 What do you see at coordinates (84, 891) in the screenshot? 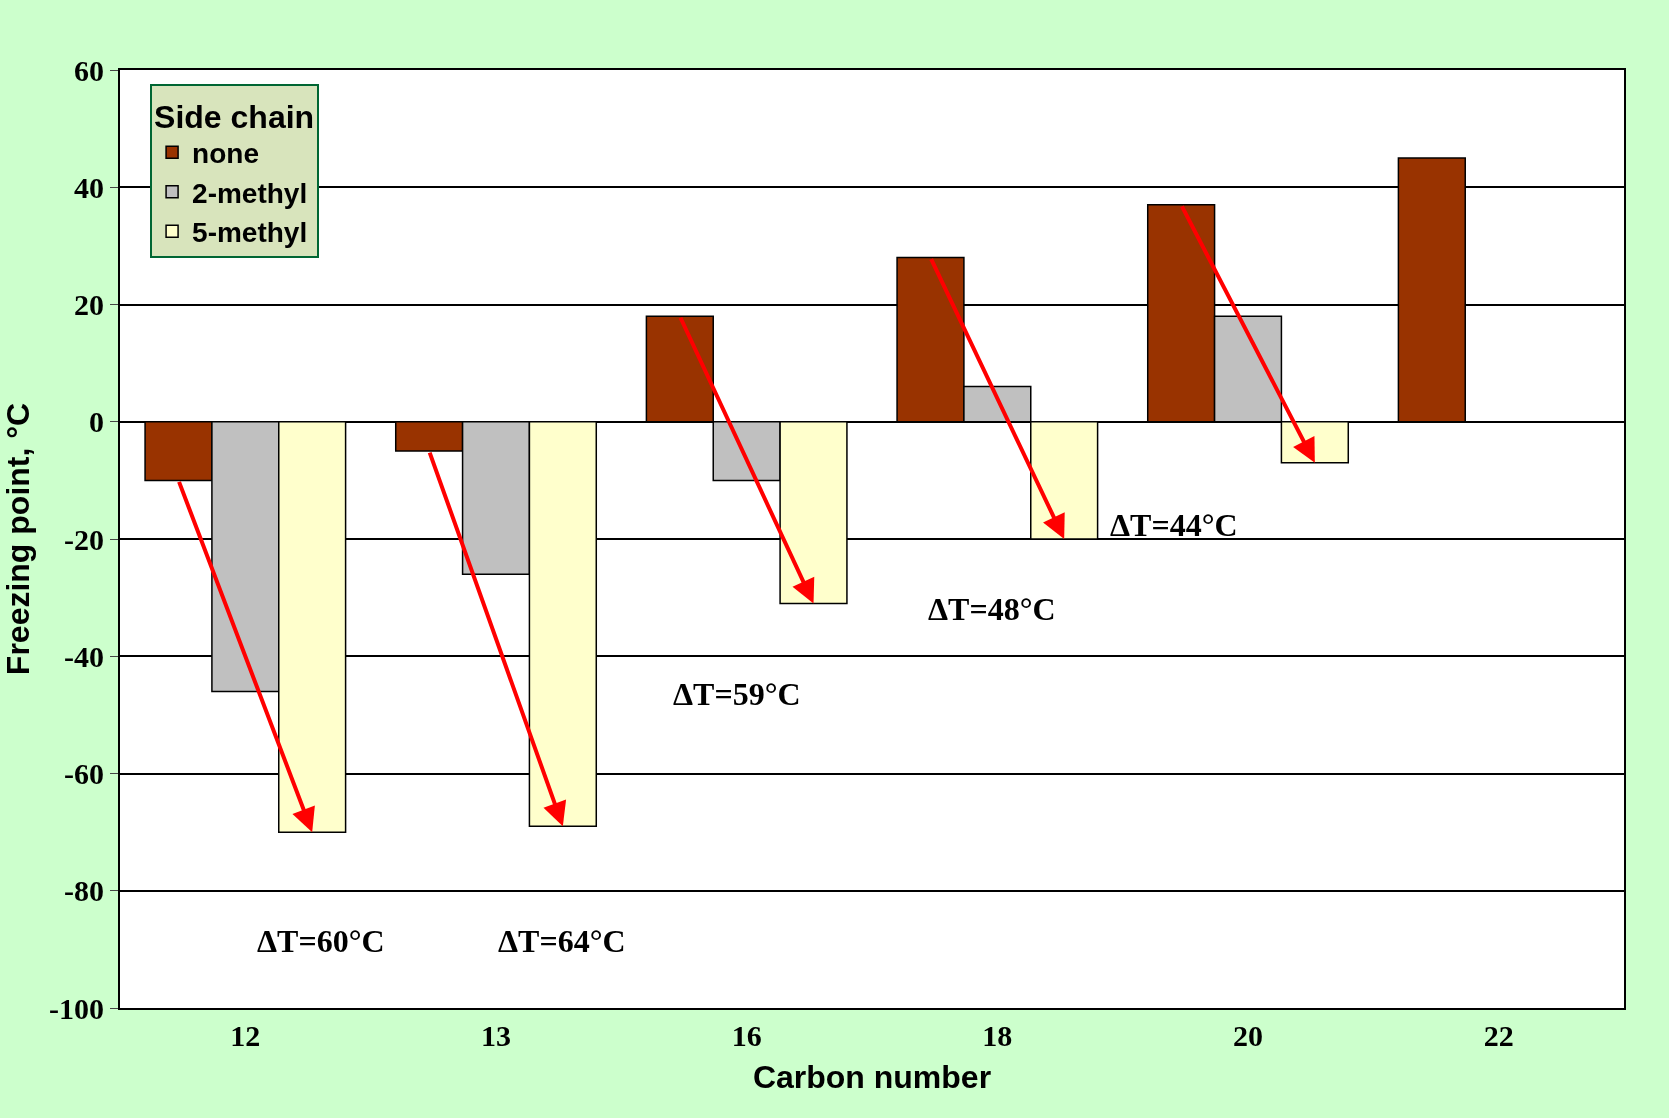
I see `y-tick-label: -80` at bounding box center [84, 891].